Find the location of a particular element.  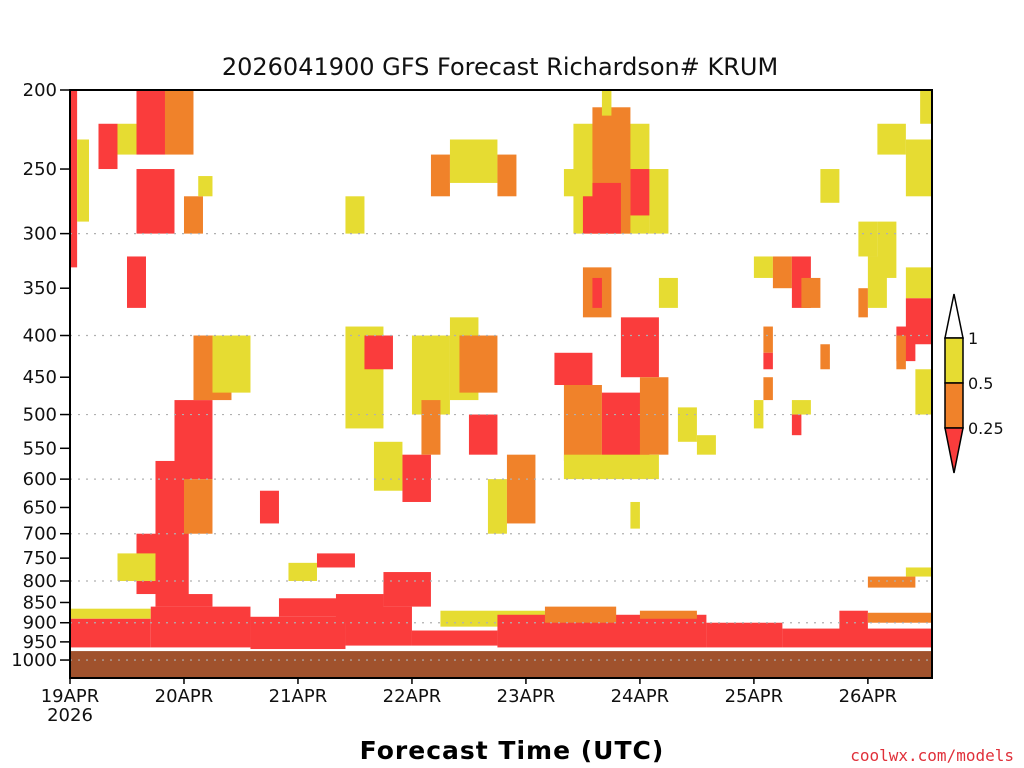

ground-layer is located at coordinates (501, 663).